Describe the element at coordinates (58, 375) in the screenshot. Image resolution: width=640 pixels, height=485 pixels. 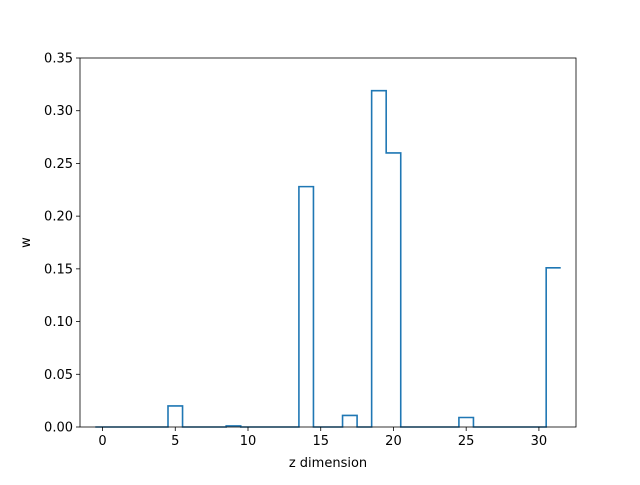
I see `y-tick-label: 0.05` at that location.